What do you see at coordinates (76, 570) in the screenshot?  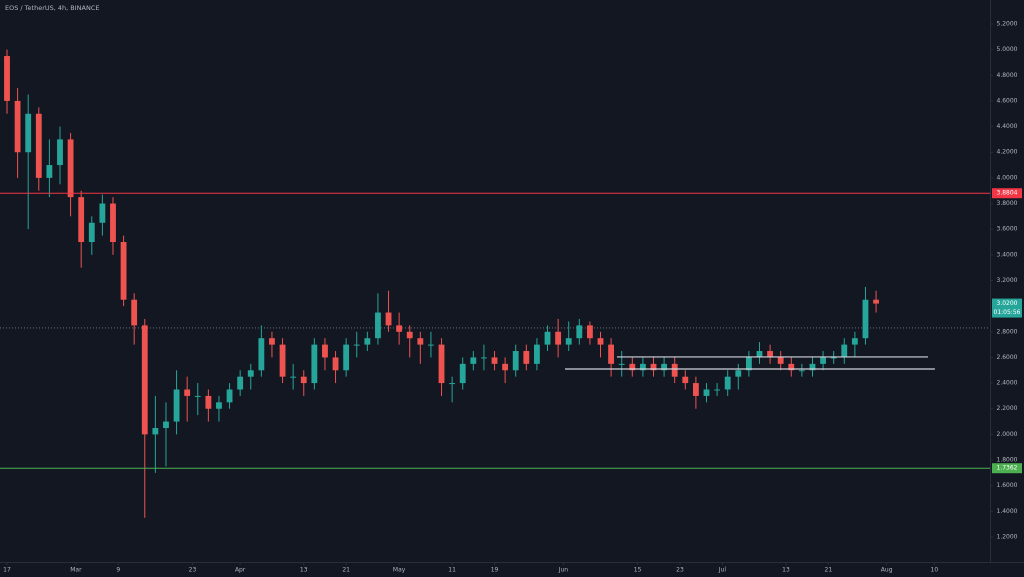 I see `x-tick-label: Mar` at bounding box center [76, 570].